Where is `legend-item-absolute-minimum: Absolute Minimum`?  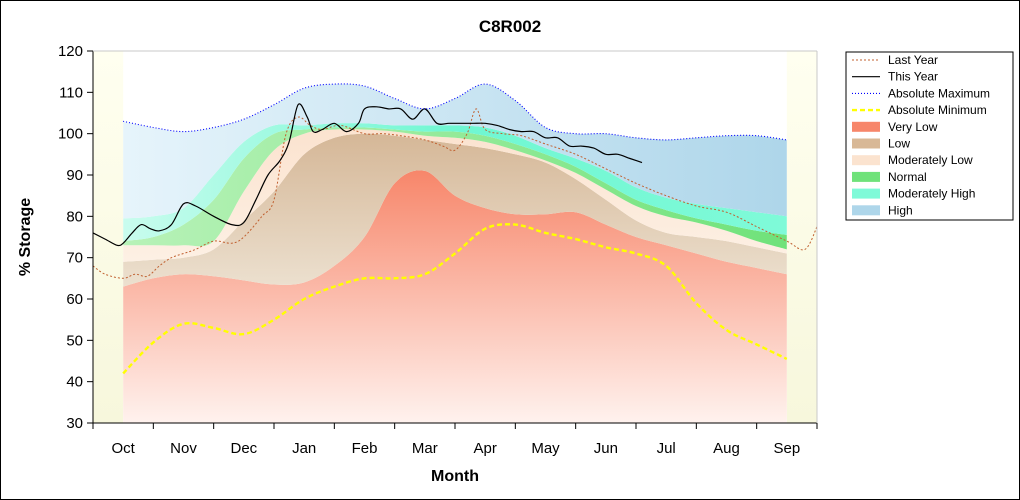 legend-item-absolute-minimum: Absolute Minimum is located at coordinates (919, 110).